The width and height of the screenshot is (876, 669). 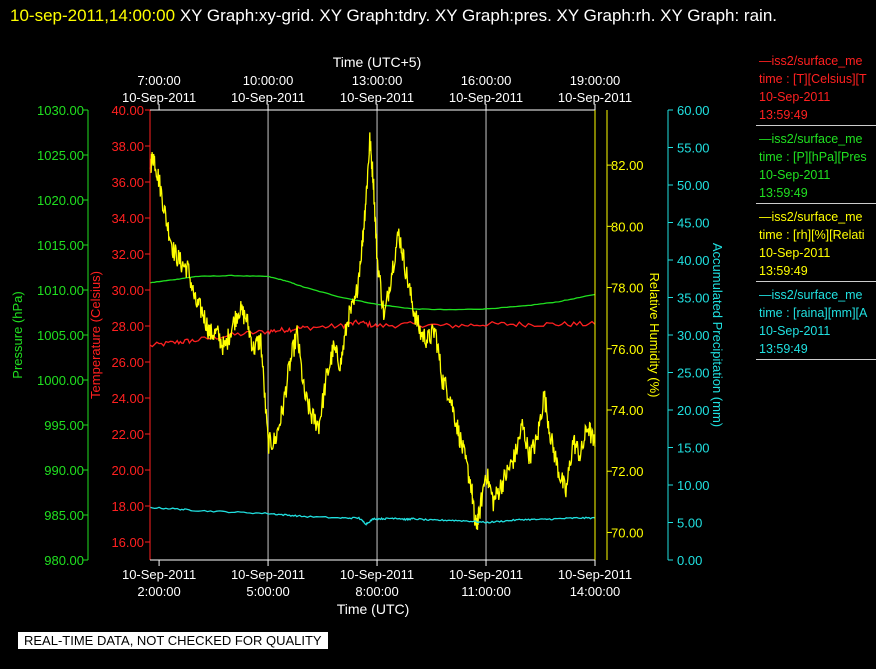 What do you see at coordinates (595, 591) in the screenshot?
I see `x-tick-time: 14:00:00` at bounding box center [595, 591].